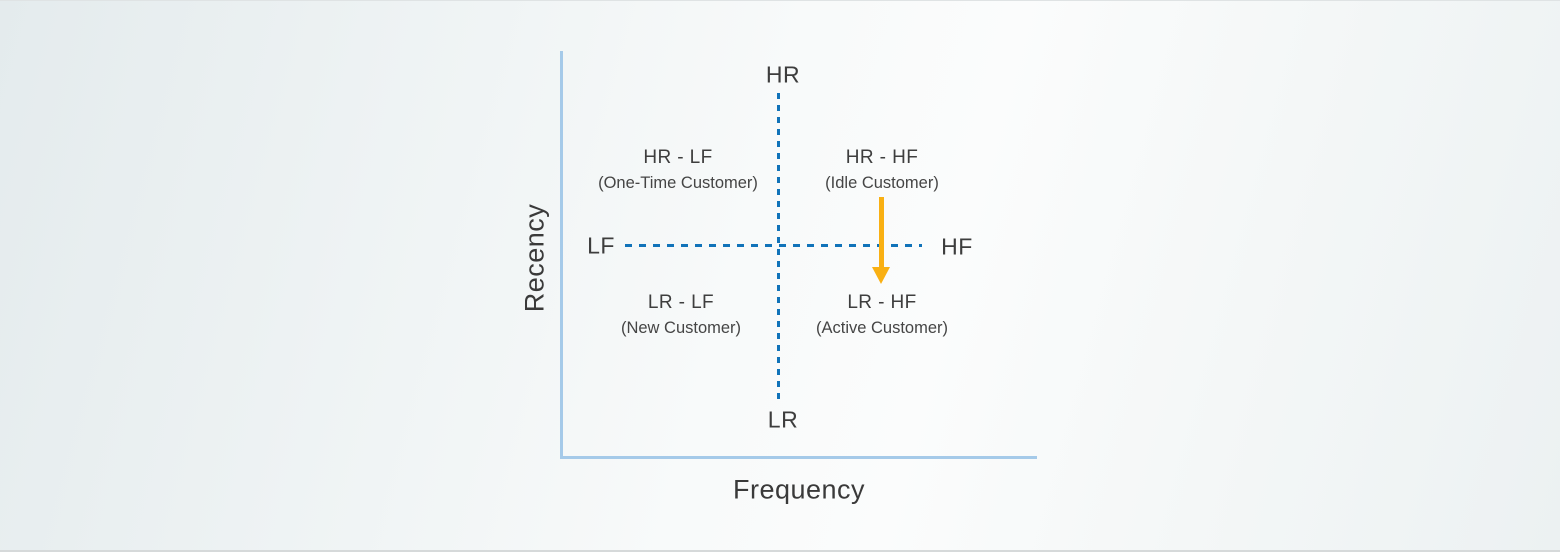 The width and height of the screenshot is (1560, 552). Describe the element at coordinates (601, 245) in the screenshot. I see `x-low-label: LF` at that location.